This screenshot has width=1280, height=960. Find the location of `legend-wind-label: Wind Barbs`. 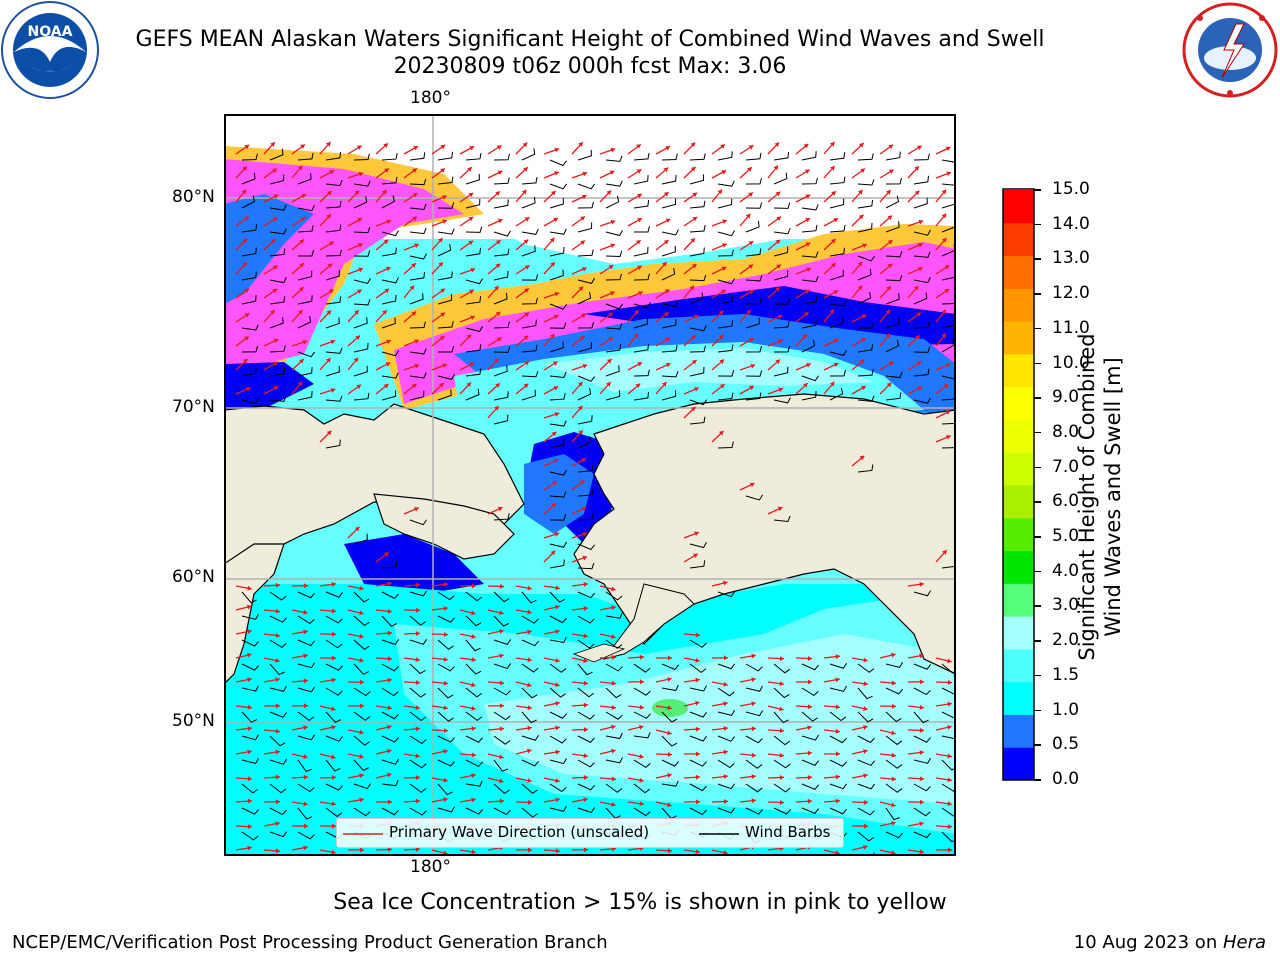

legend-wind-label: Wind Barbs is located at coordinates (788, 832).